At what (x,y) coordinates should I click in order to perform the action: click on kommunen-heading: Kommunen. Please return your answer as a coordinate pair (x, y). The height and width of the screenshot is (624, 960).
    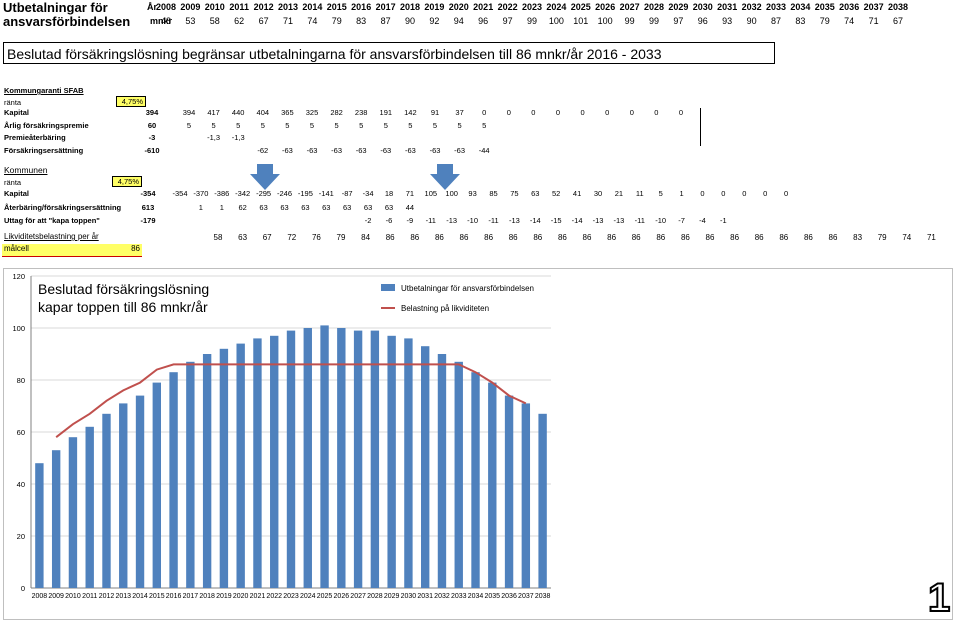
    Looking at the image, I should click on (26, 170).